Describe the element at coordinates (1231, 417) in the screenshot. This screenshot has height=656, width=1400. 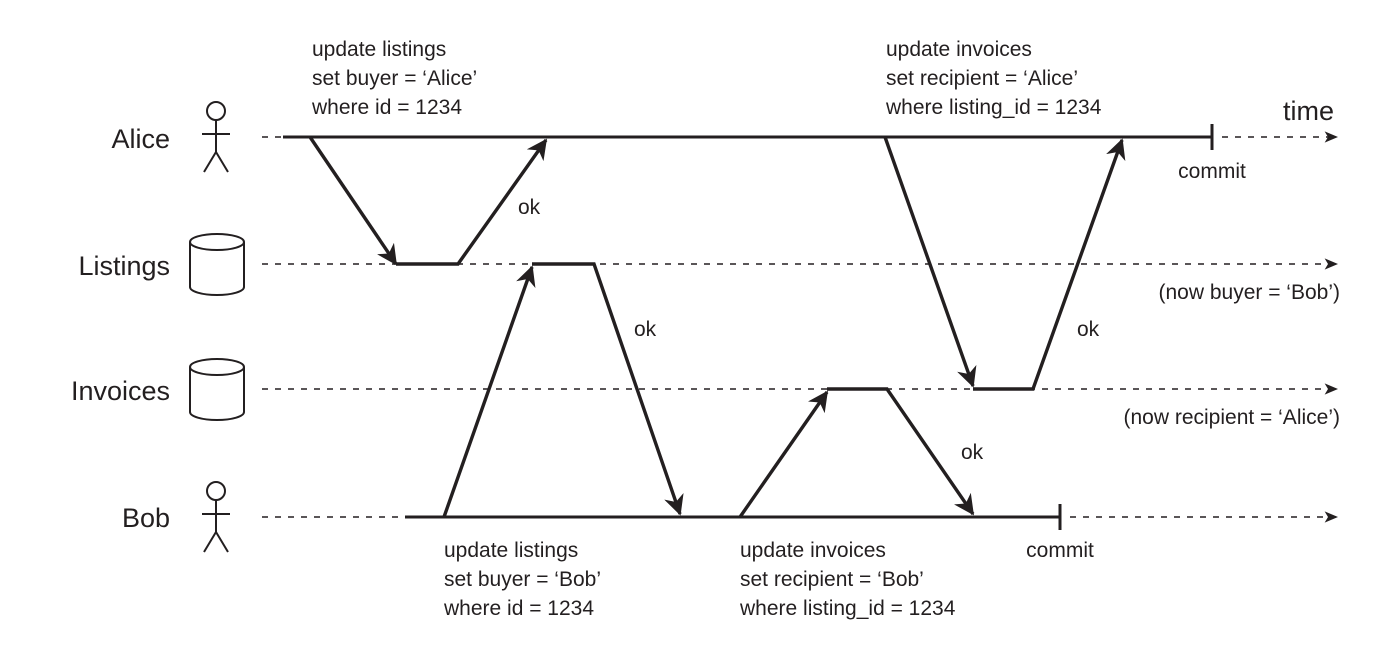
I see `invoices-final-state-label: (now recipient = ‘Alice’)` at that location.